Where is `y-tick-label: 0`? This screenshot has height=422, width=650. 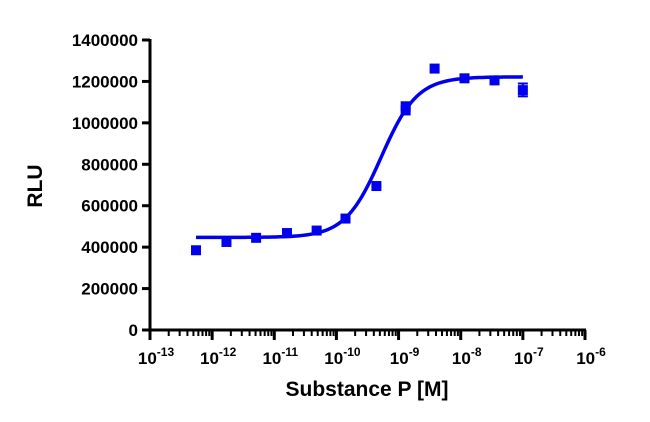 y-tick-label: 0 is located at coordinates (133, 330).